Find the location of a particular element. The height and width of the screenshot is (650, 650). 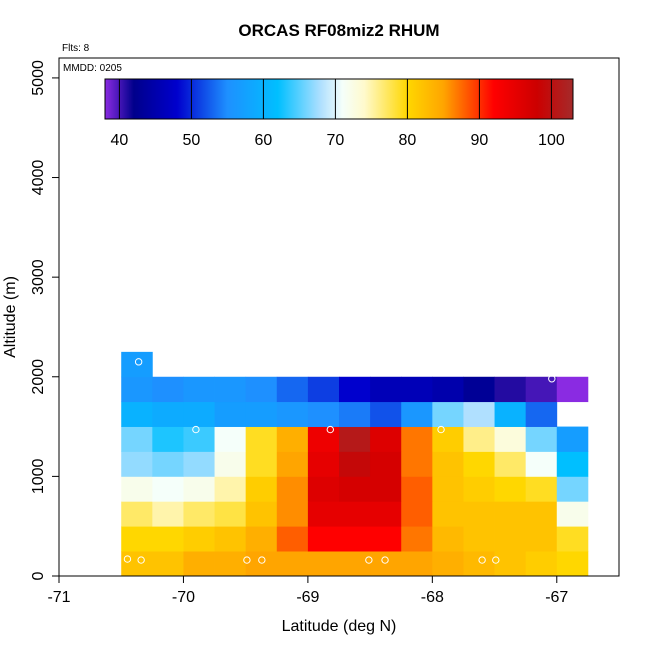

x-tick-label: -68 is located at coordinates (432, 597).